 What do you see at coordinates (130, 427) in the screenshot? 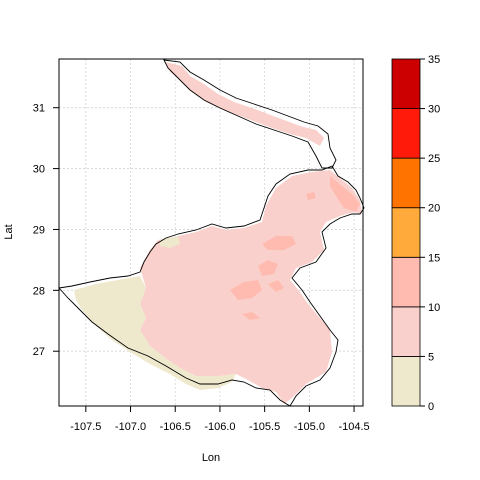
I see `x-tick-label: -107.0` at bounding box center [130, 427].